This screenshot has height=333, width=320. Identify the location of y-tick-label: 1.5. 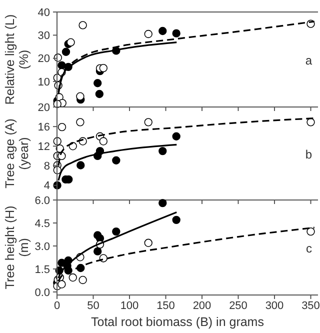
(42, 270).